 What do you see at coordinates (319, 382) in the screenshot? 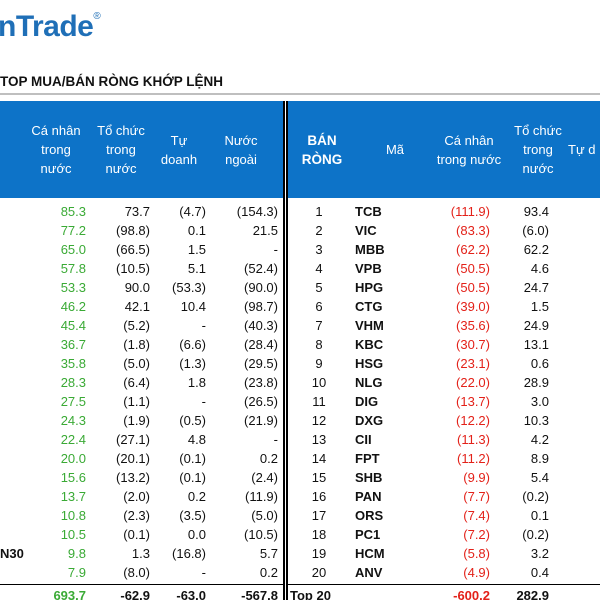
I see `cell-rank: 10` at bounding box center [319, 382].